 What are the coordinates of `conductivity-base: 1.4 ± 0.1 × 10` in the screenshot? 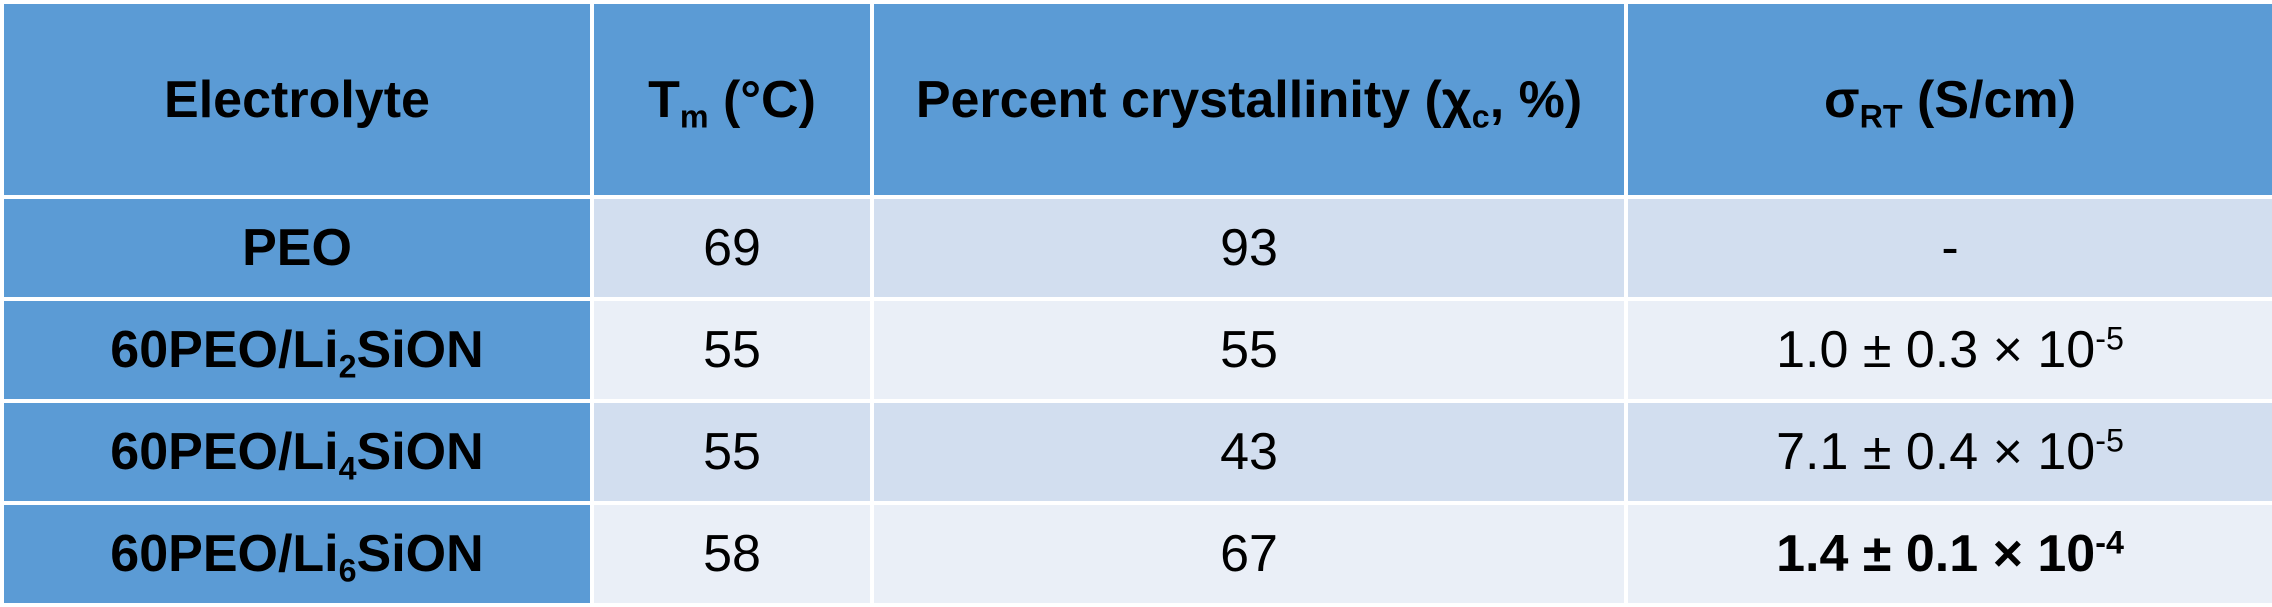 It's located at (1936, 554).